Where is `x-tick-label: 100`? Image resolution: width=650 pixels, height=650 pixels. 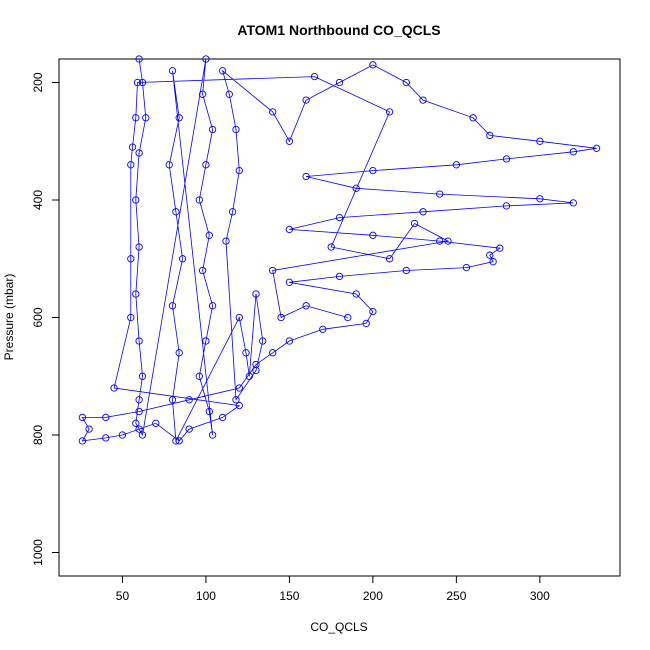 x-tick-label: 100 is located at coordinates (206, 596).